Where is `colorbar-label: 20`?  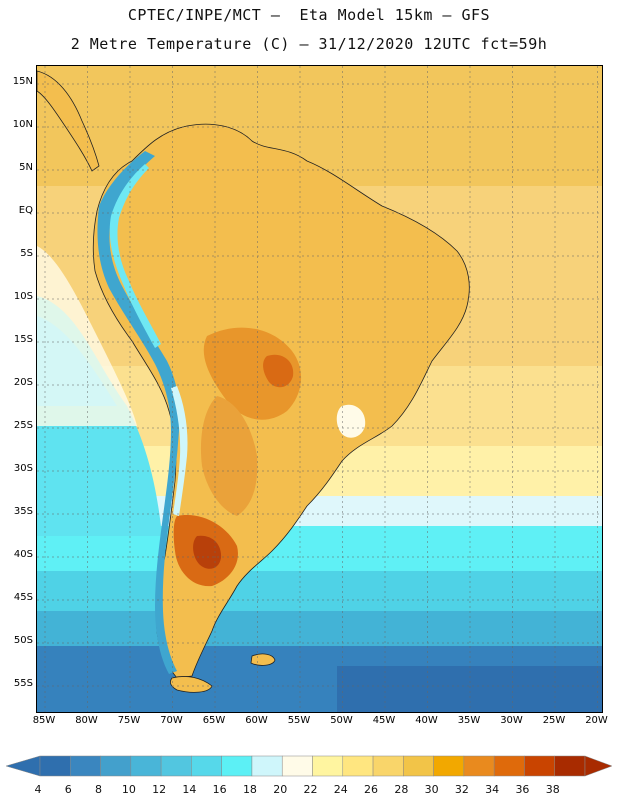 colorbar-label: 20 is located at coordinates (280, 789).